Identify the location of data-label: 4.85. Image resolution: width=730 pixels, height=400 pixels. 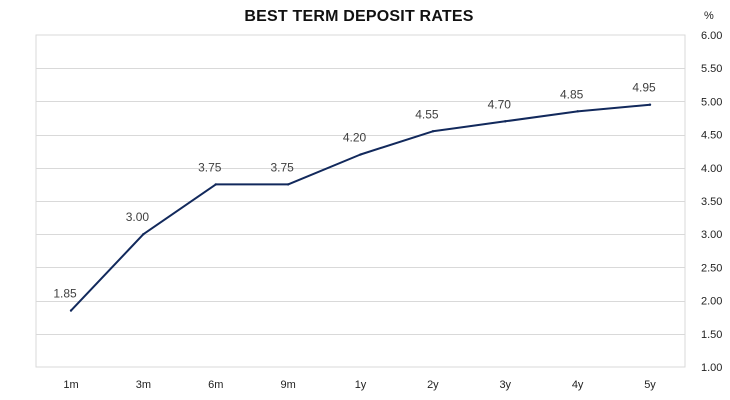
(572, 94).